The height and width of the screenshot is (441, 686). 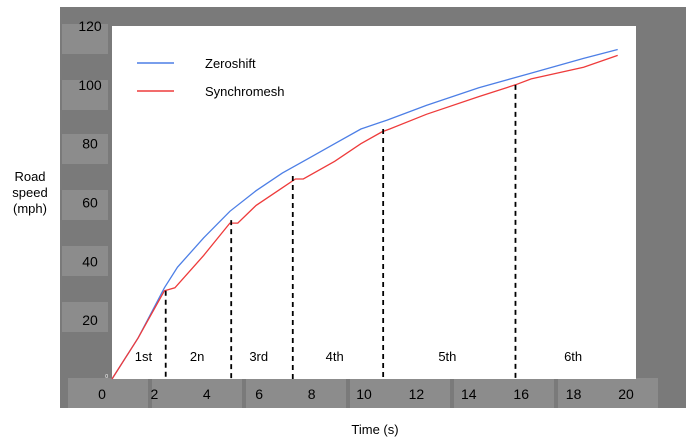 What do you see at coordinates (207, 394) in the screenshot?
I see `x-tick-label: 4` at bounding box center [207, 394].